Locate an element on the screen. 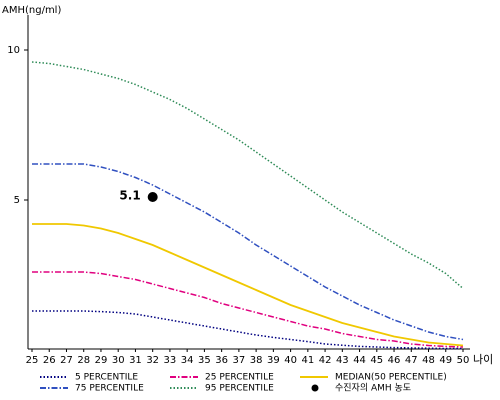 This screenshot has height=400, width=500. x-tick-label: 37 is located at coordinates (239, 360).